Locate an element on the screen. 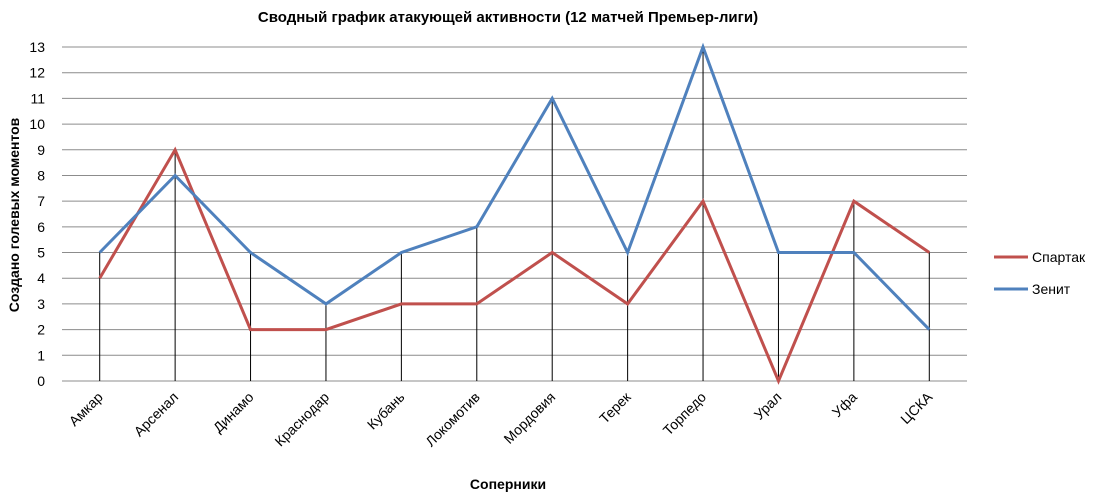  x-tick-label: Кубань is located at coordinates (386, 411).